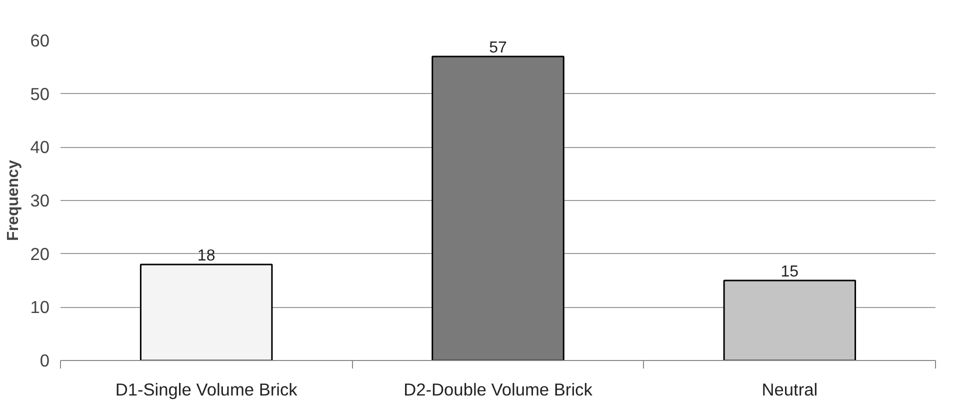  I want to click on x-tick-label: D2-Double Volume Brick, so click(498, 390).